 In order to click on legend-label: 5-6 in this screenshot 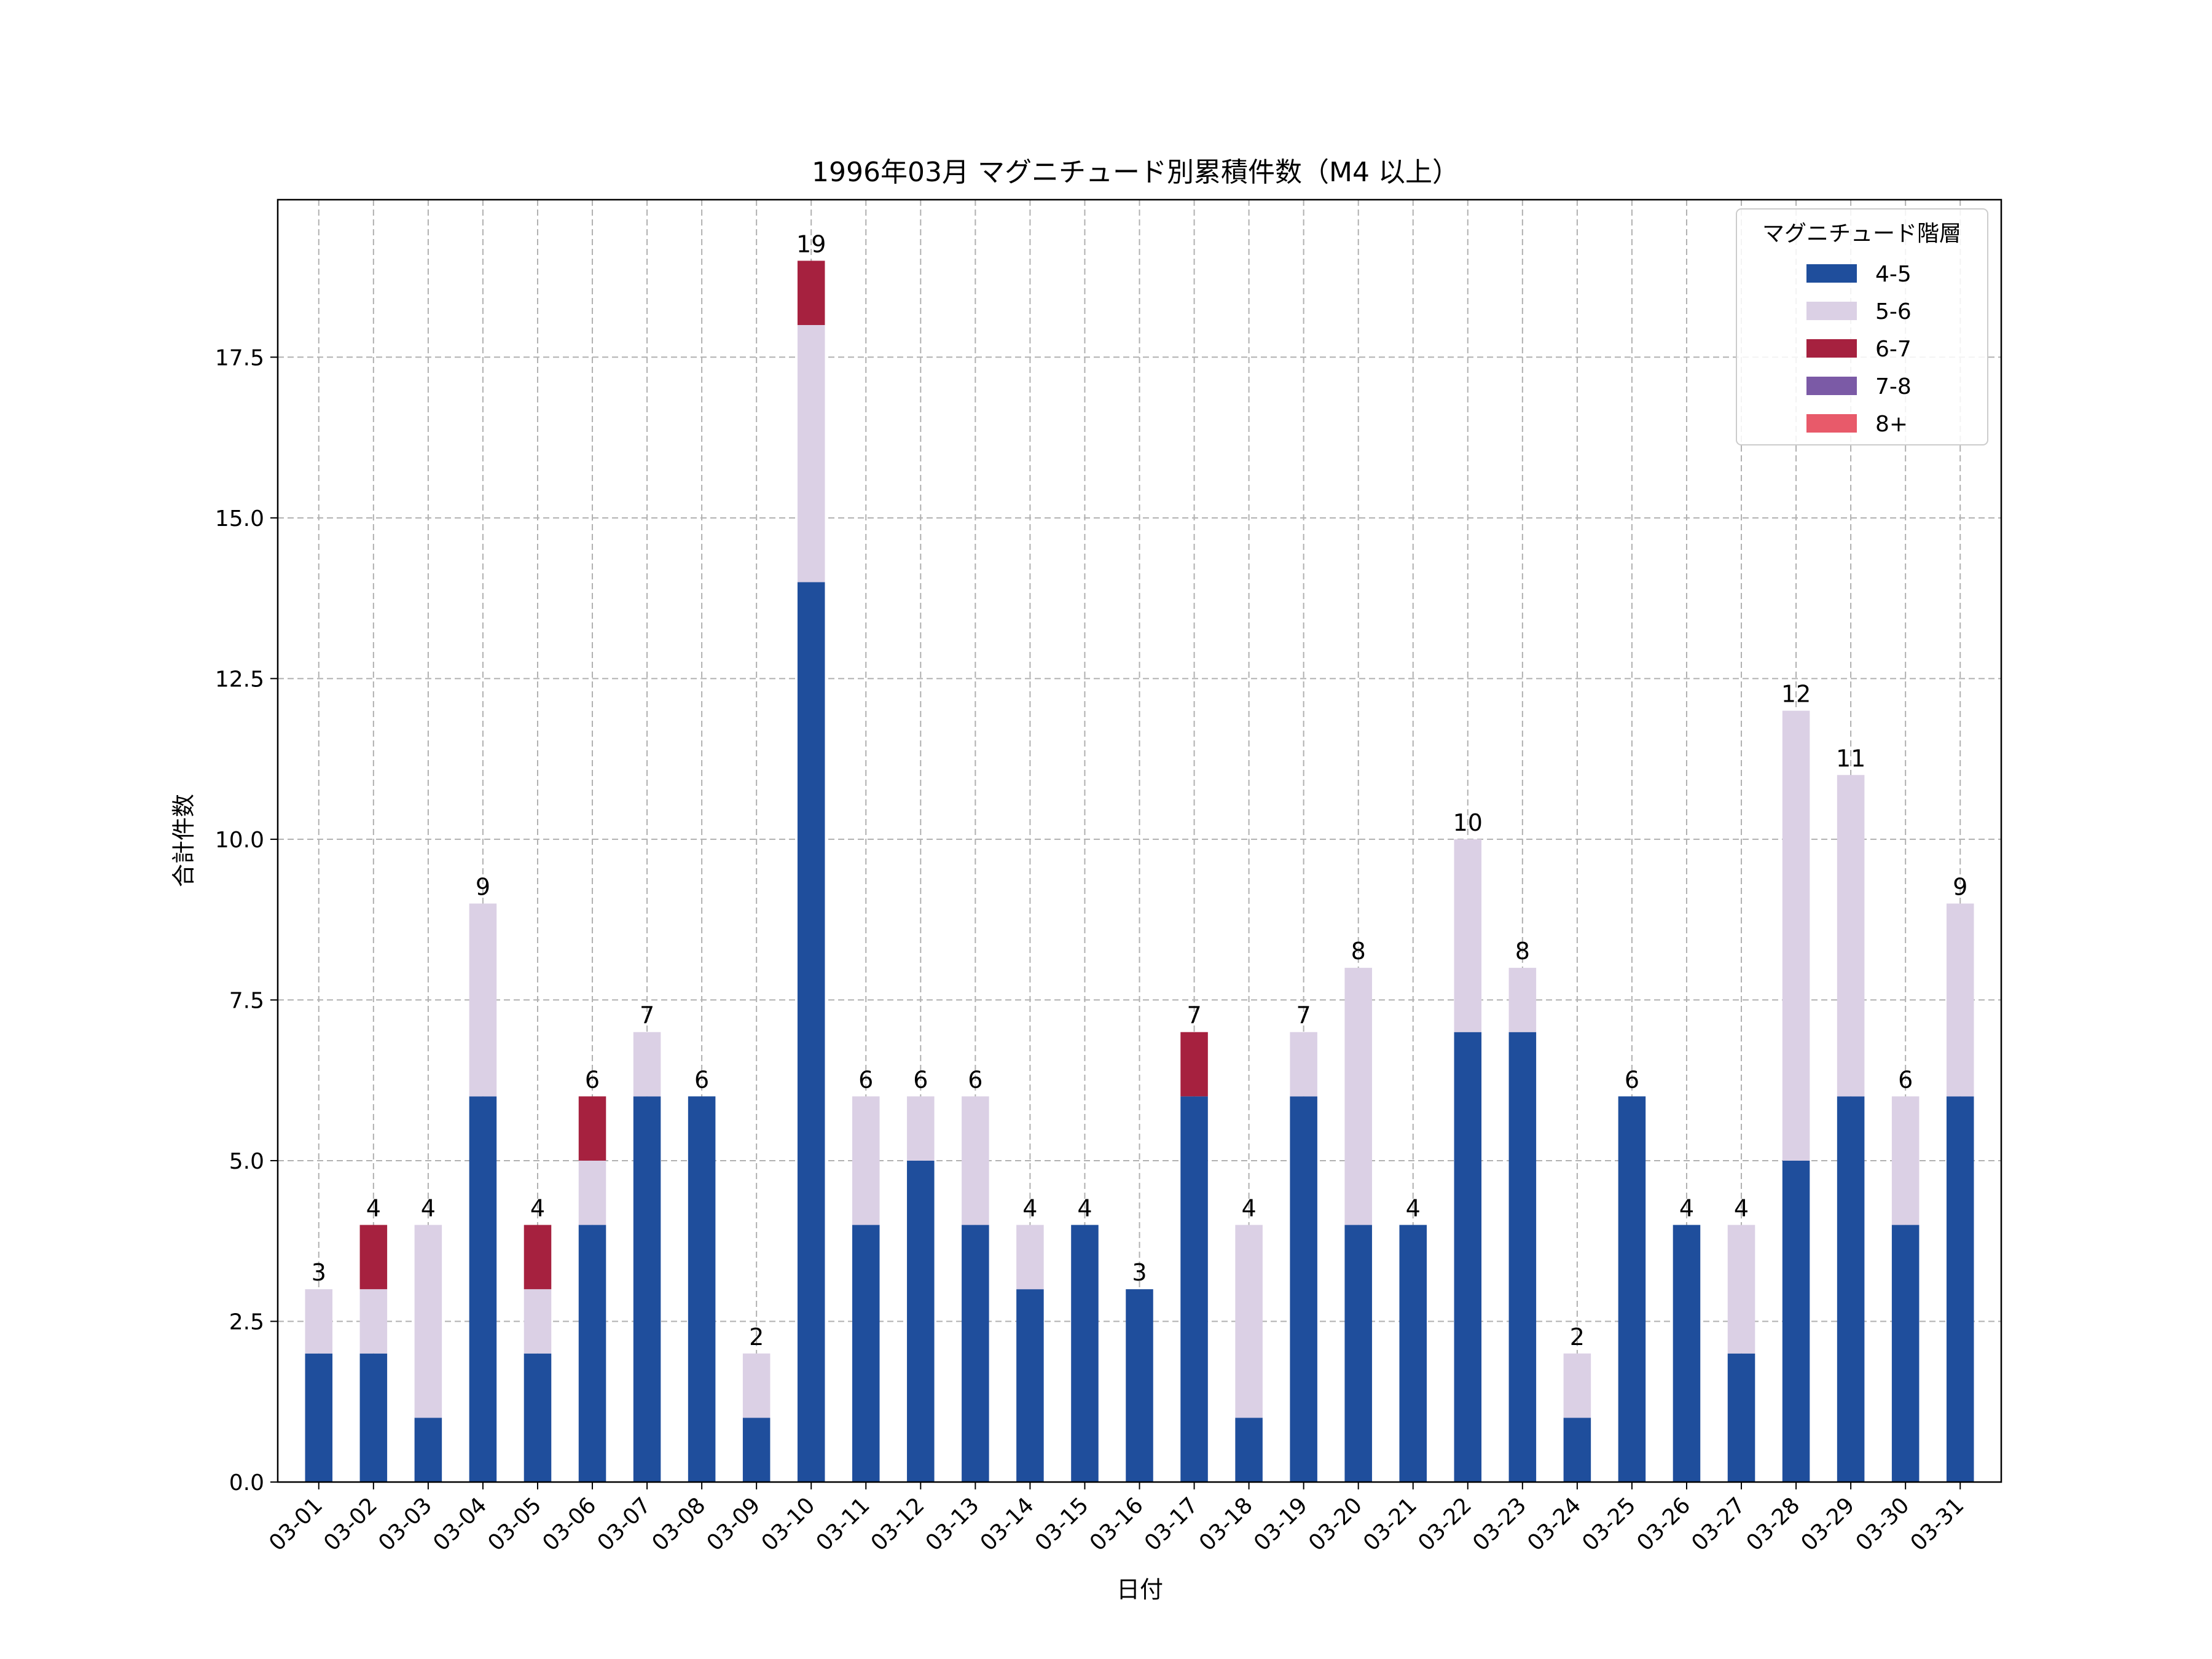, I will do `click(1893, 311)`.